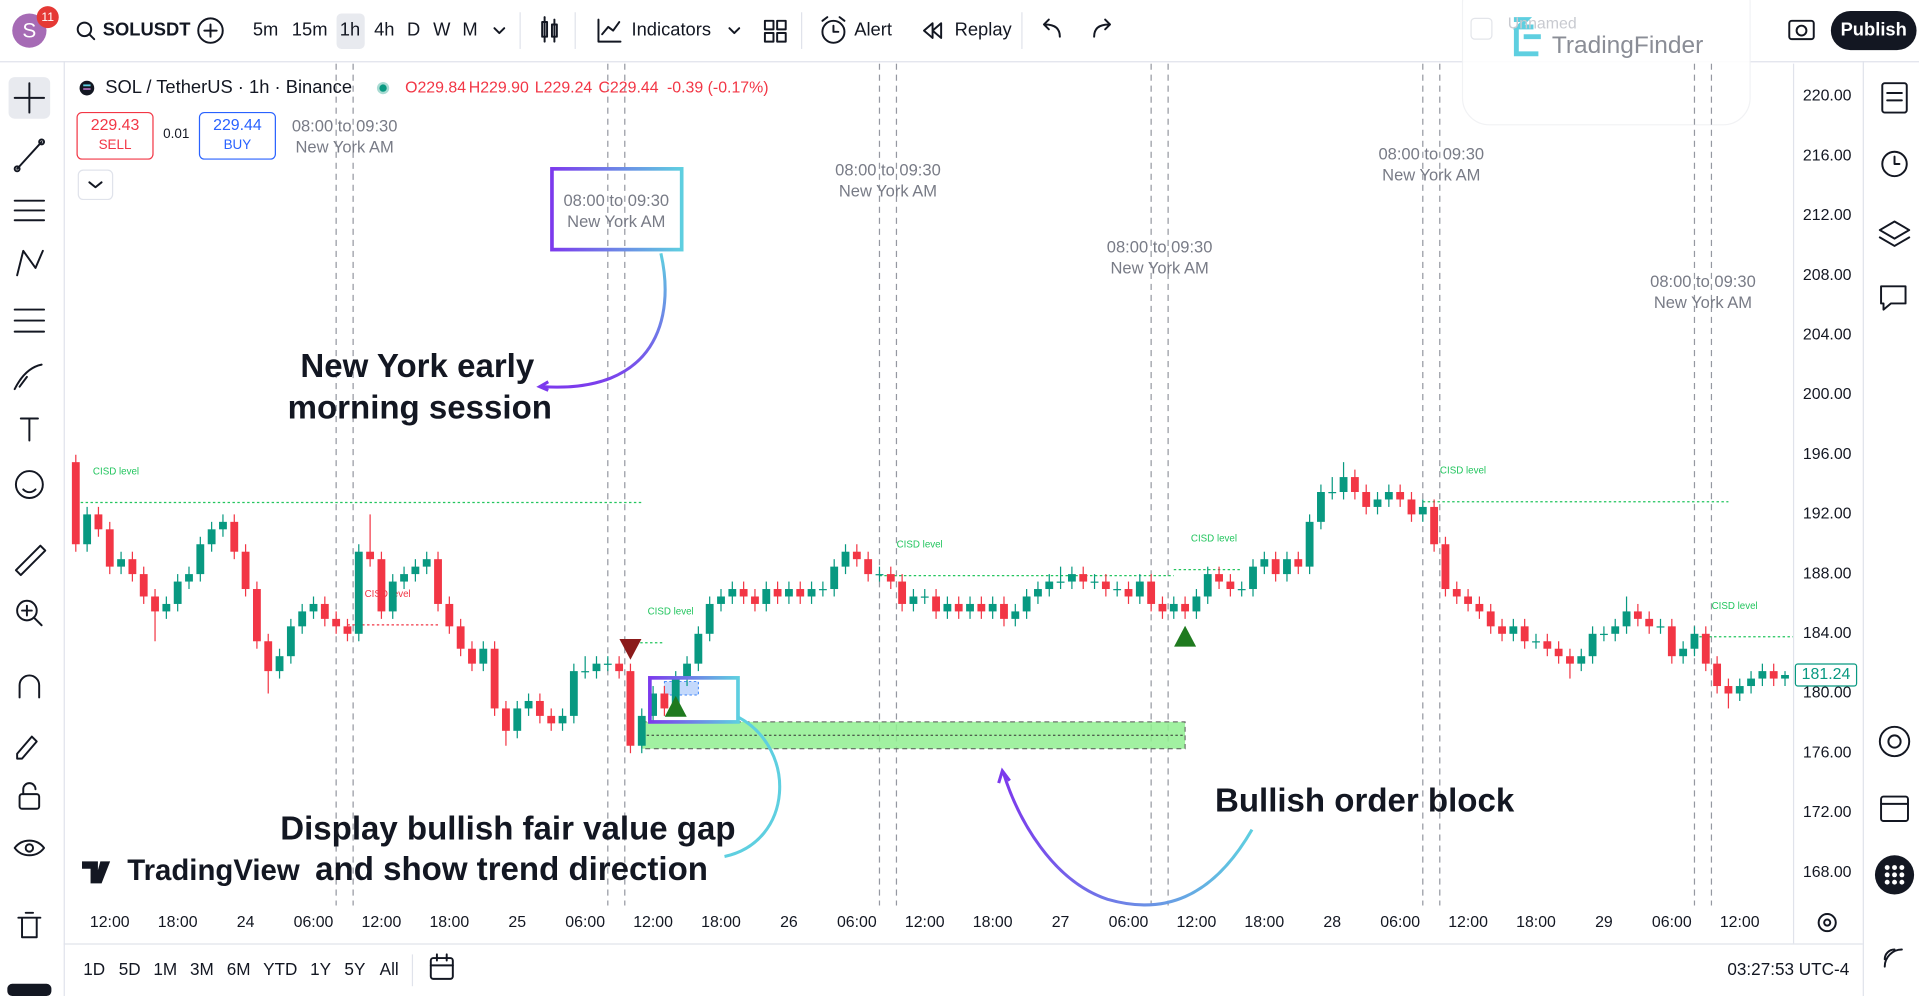  Describe the element at coordinates (29, 30) in the screenshot. I see `avatar-letter: S` at that location.